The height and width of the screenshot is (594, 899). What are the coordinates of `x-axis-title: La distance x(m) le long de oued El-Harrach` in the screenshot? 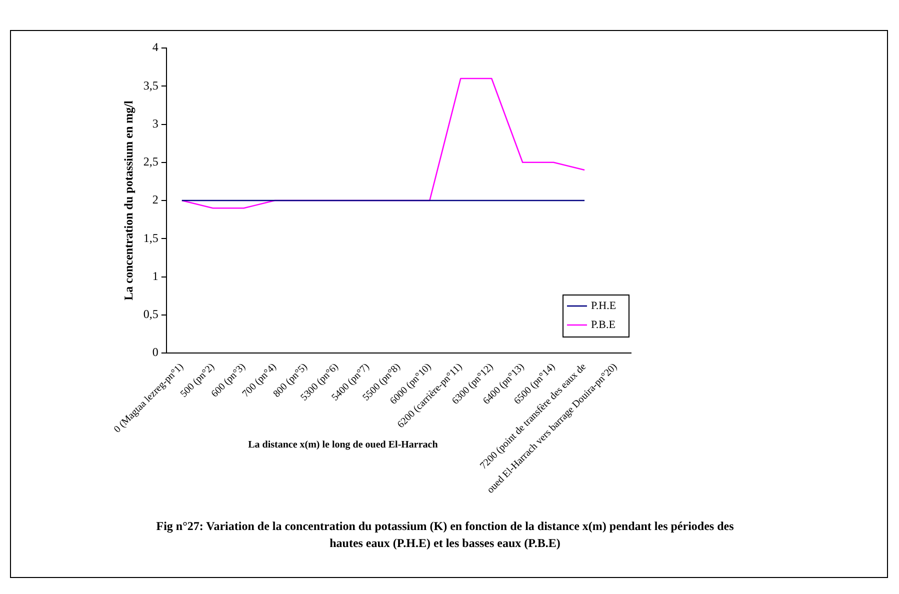 It's located at (343, 445).